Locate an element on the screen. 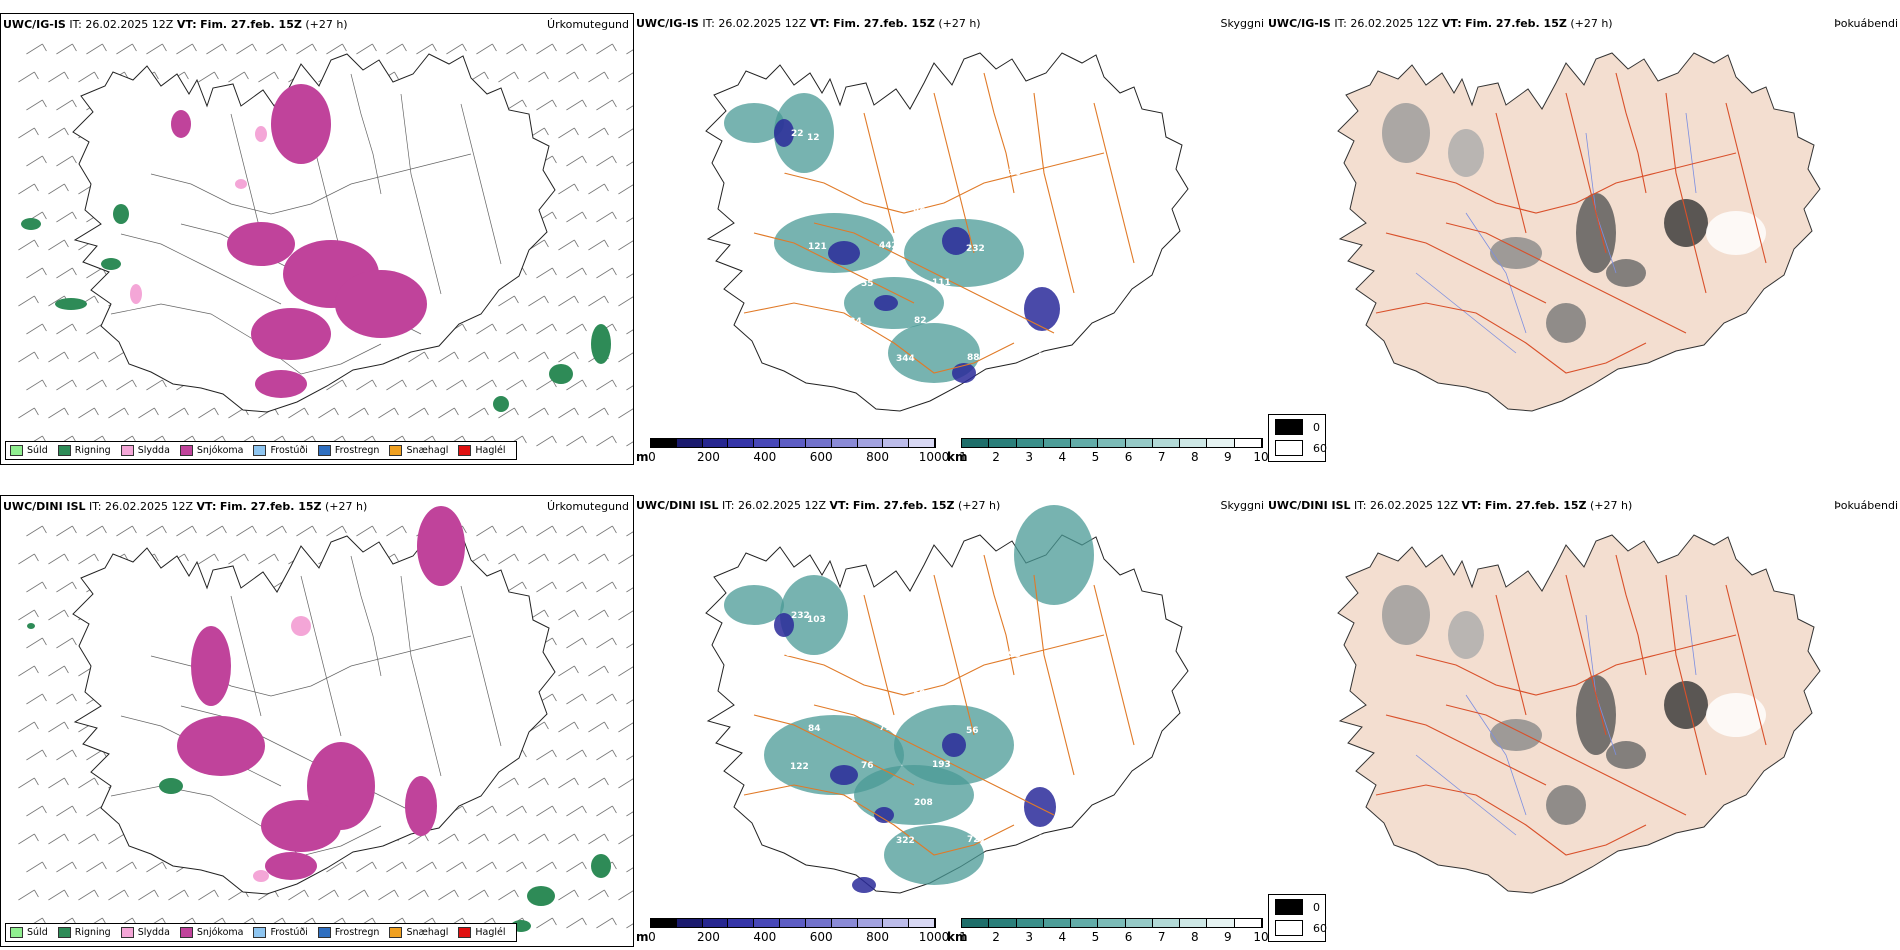  legend-item: Súld is located at coordinates (29, 450).